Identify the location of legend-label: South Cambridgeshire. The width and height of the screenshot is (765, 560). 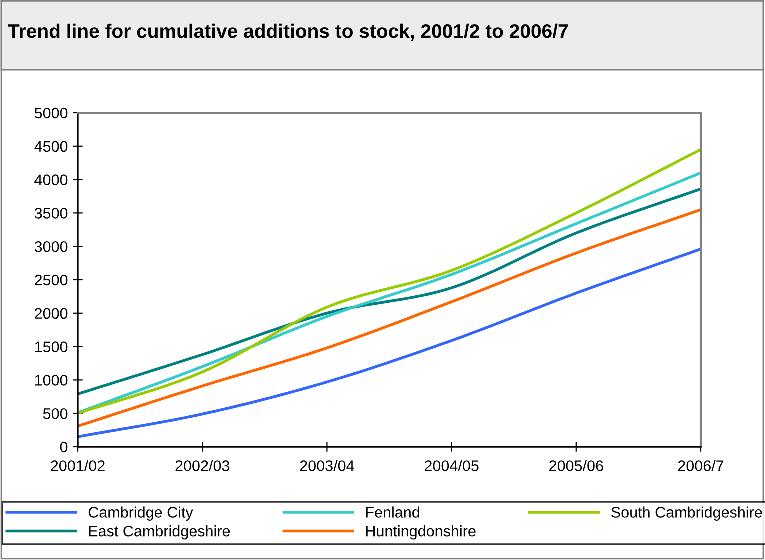
(687, 513).